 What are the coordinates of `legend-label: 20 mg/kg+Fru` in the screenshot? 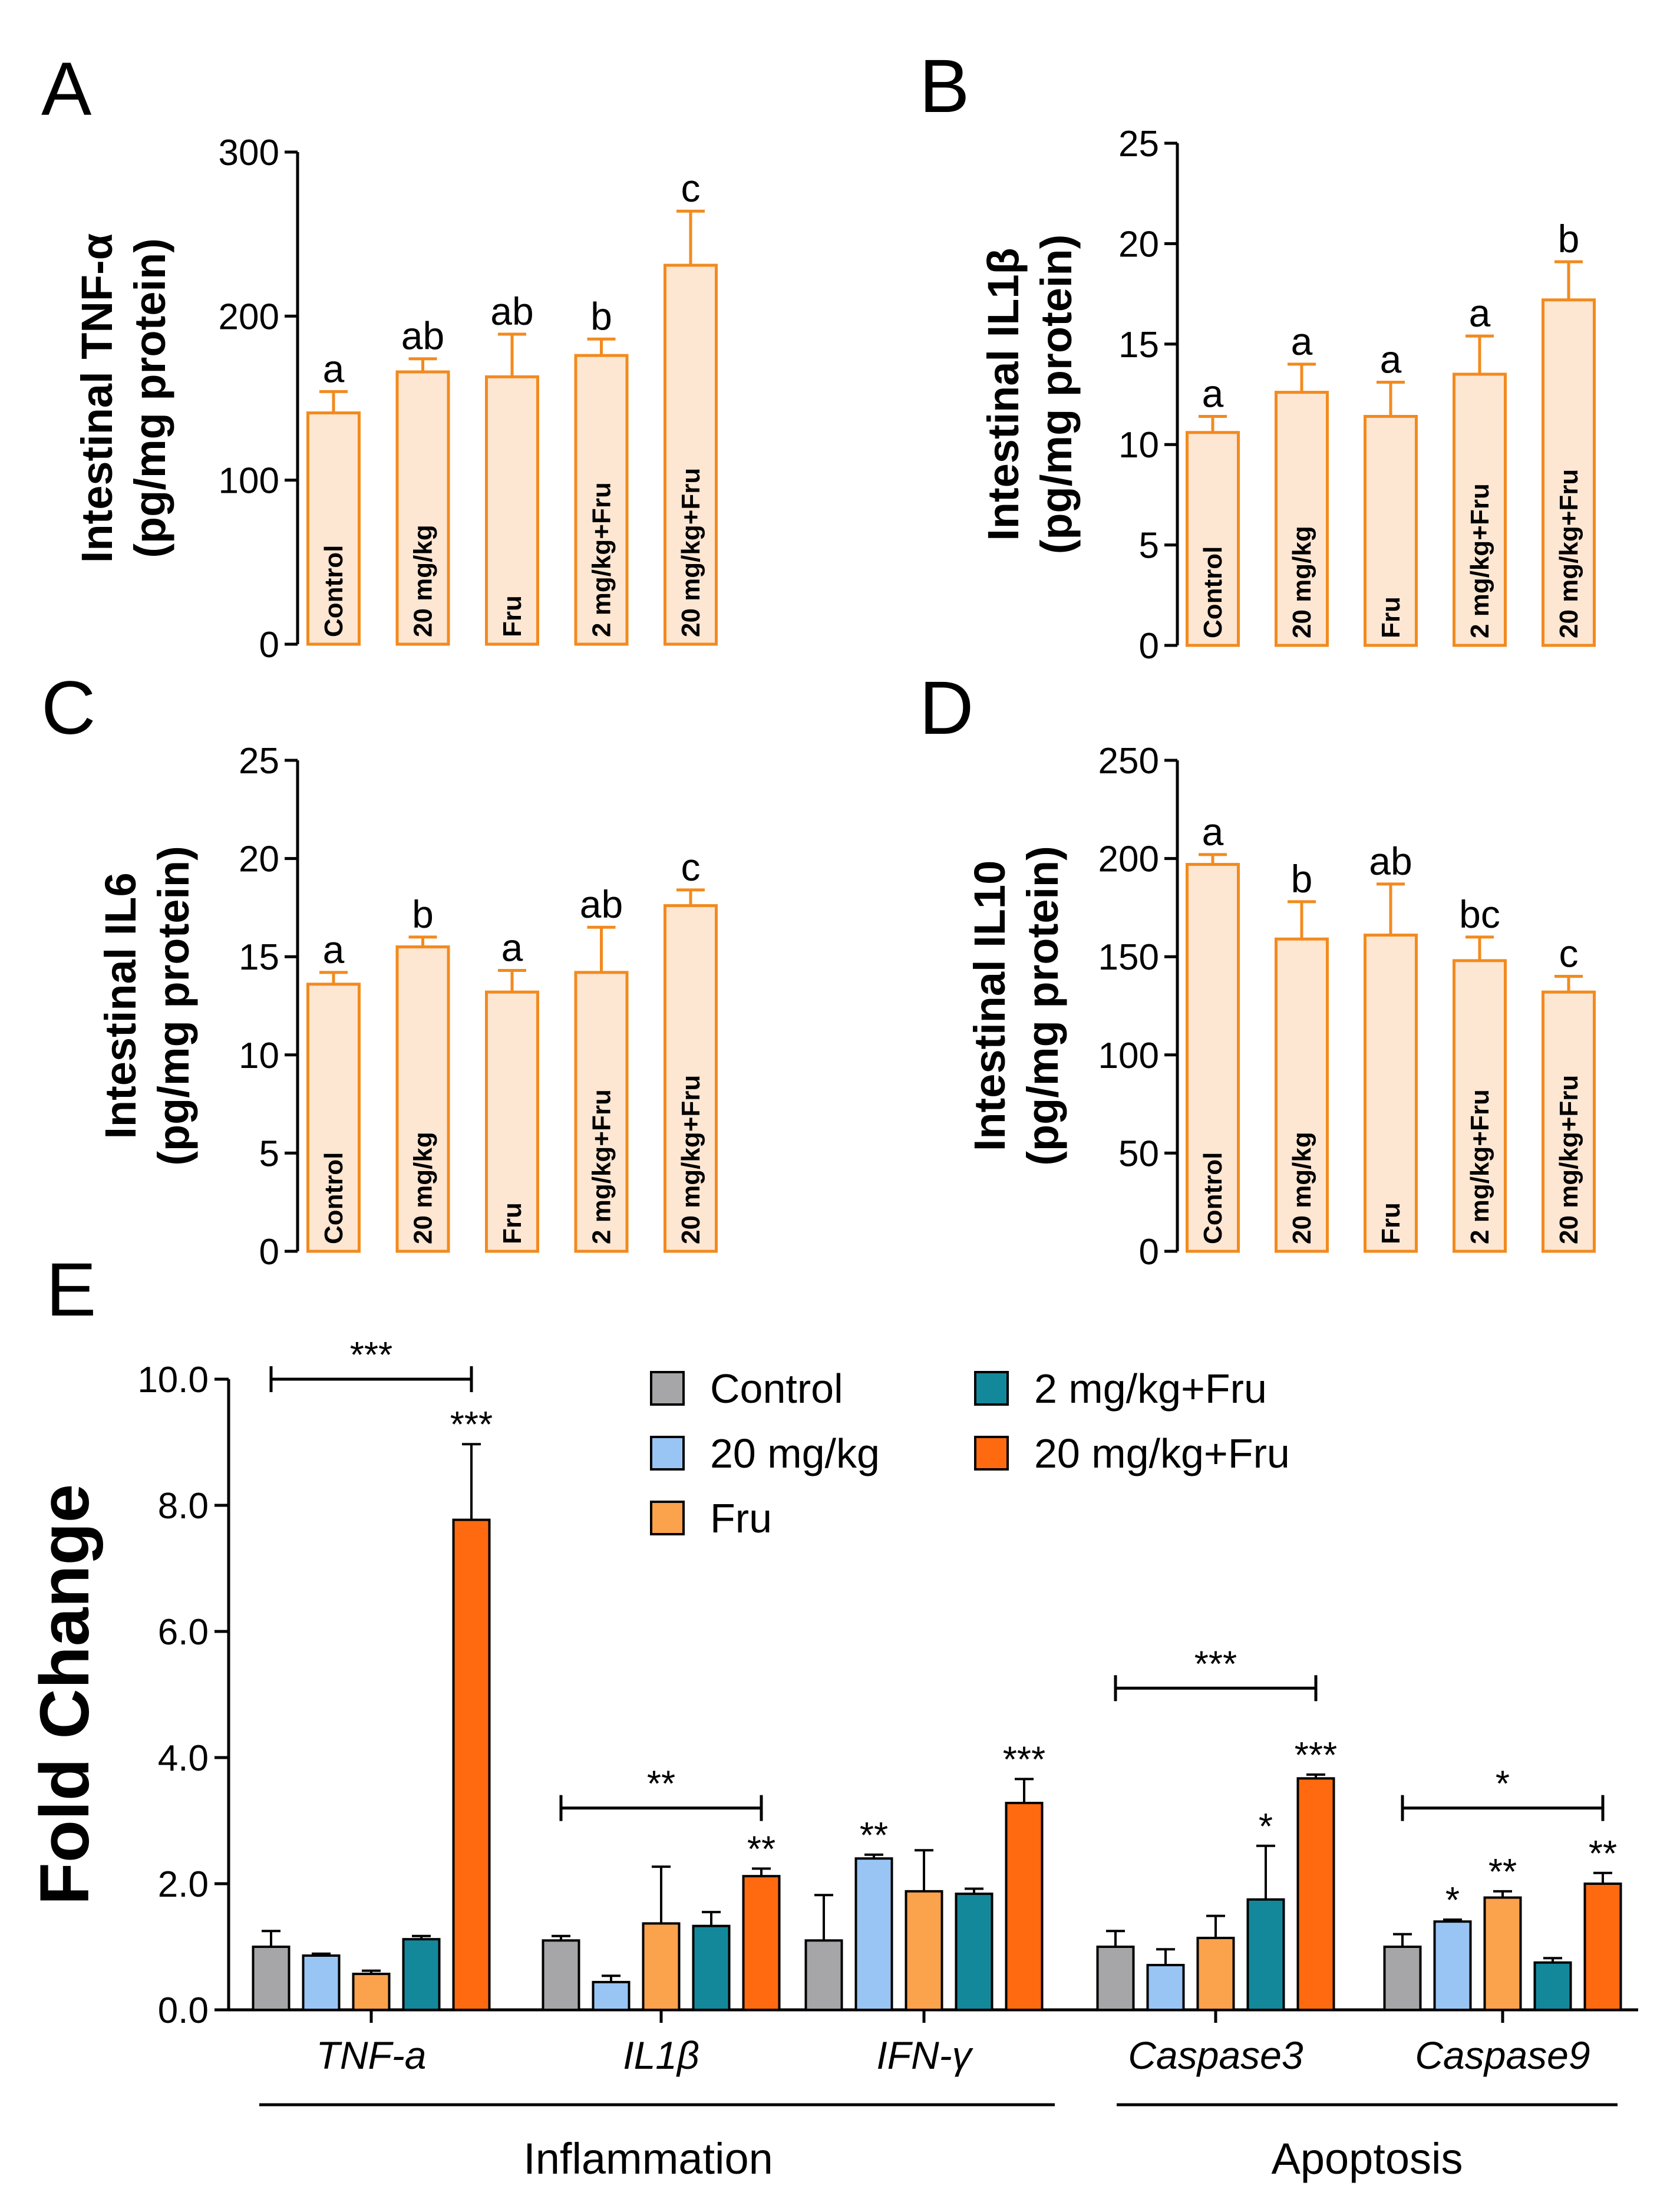 It's located at (1162, 1453).